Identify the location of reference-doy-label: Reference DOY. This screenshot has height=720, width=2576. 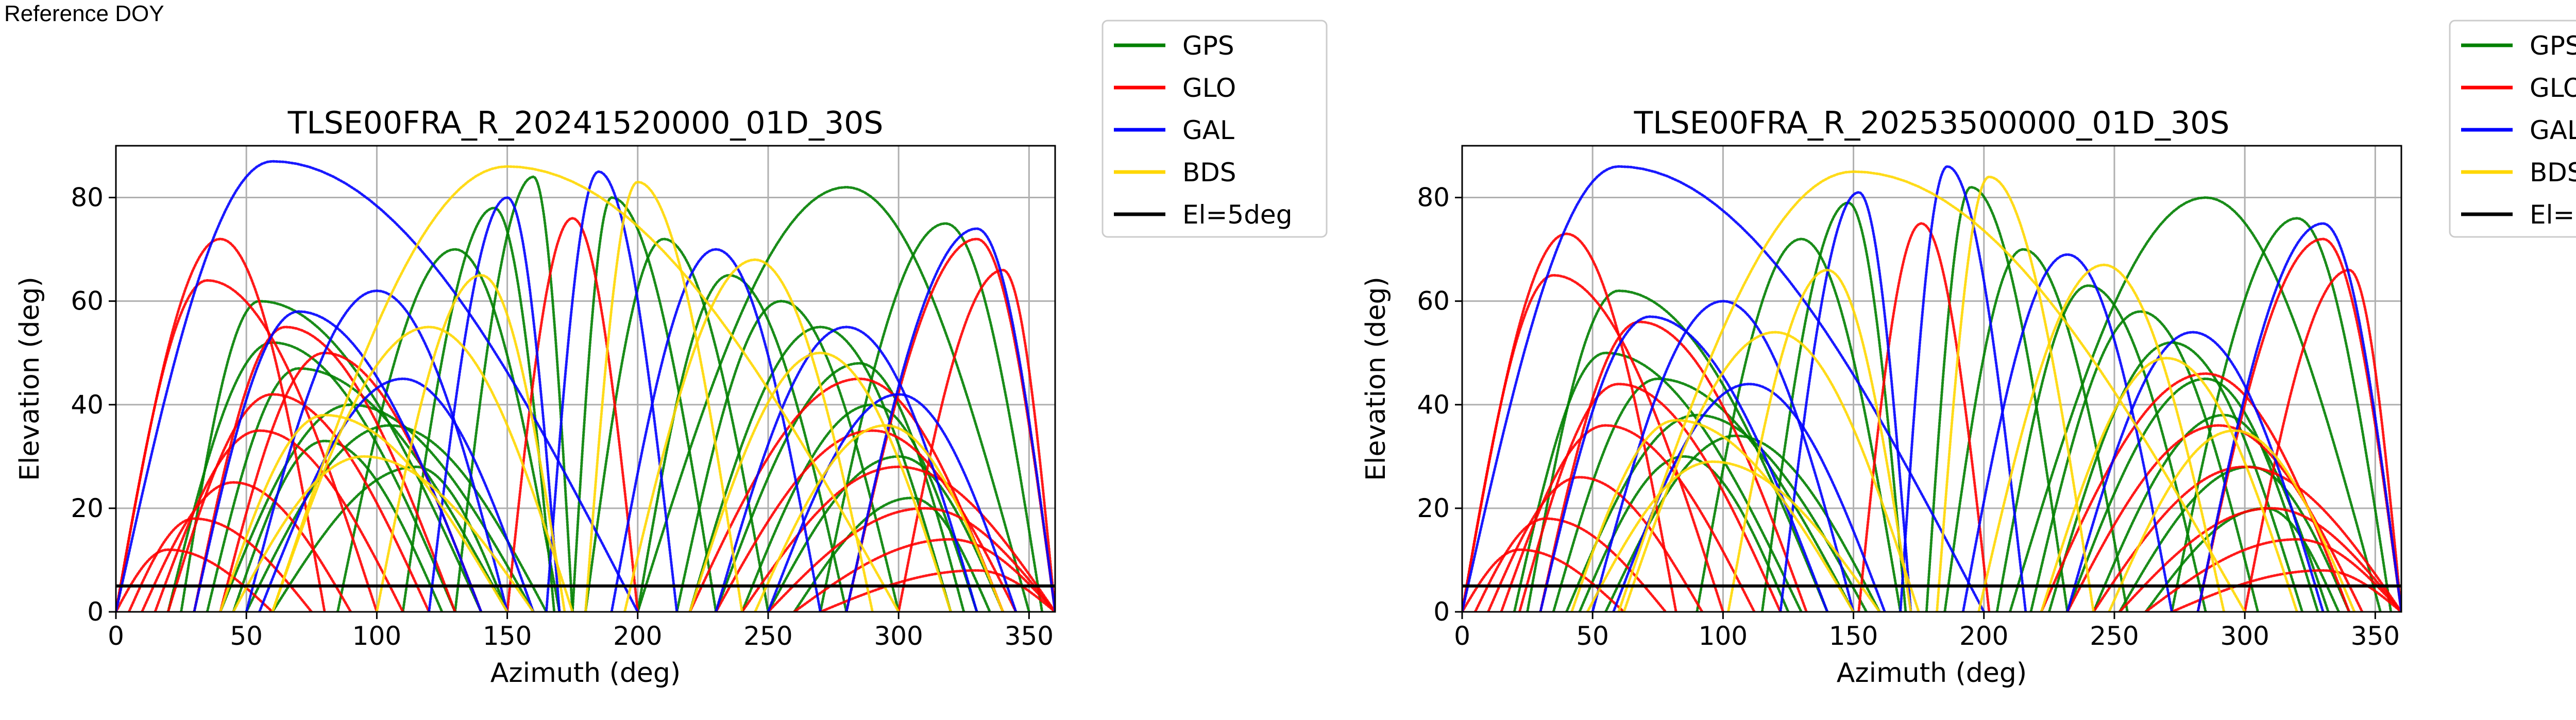
(84, 13).